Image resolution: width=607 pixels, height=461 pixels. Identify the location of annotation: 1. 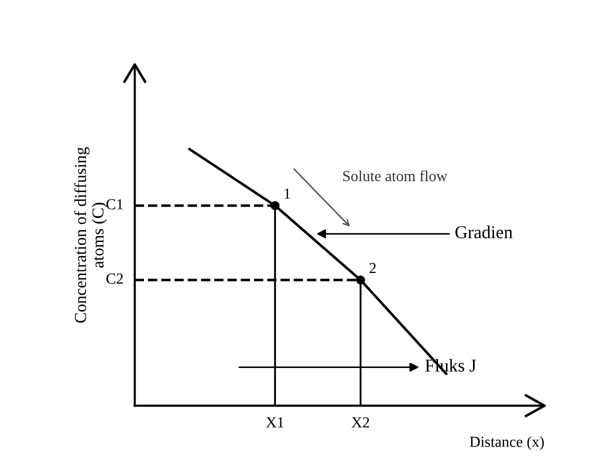
(287, 193).